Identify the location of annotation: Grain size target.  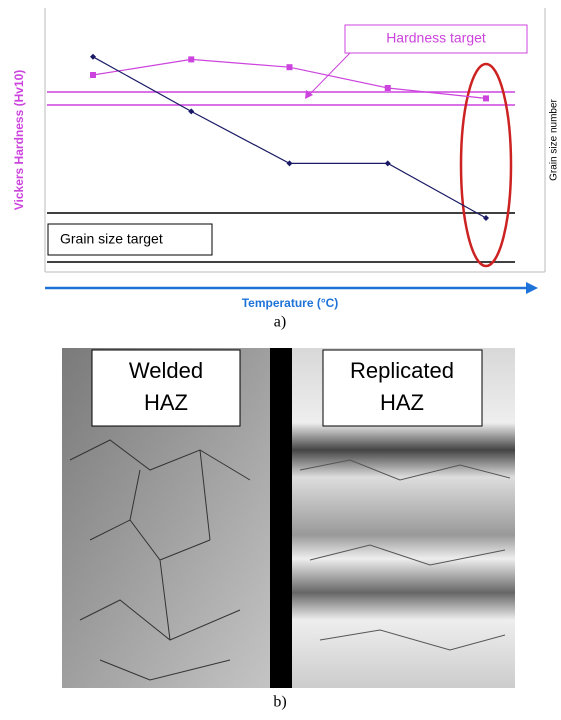
(111, 239).